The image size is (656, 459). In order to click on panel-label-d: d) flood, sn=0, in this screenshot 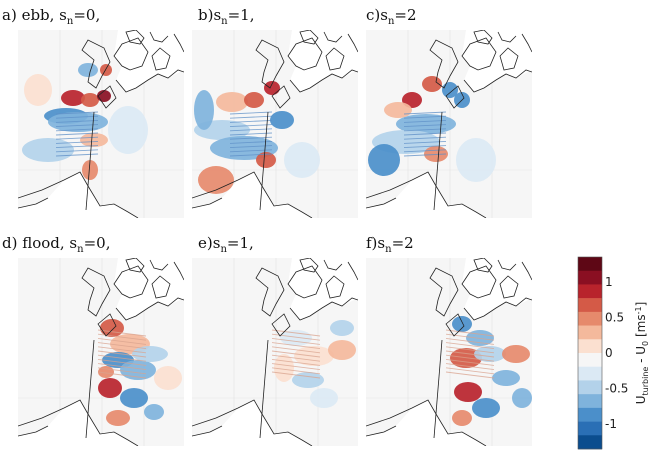, I will do `click(56, 244)`.